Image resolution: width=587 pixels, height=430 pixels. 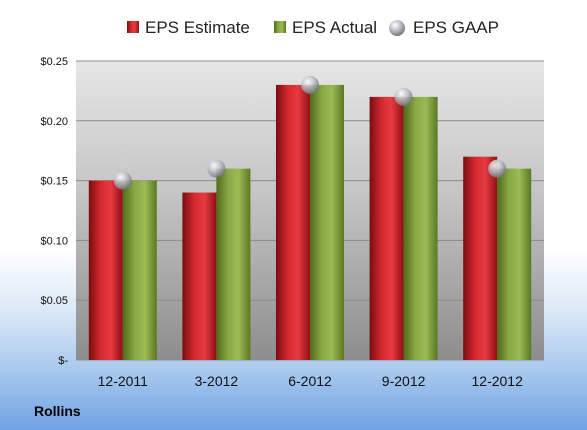 I want to click on legend-swatch-actual, so click(x=280, y=27).